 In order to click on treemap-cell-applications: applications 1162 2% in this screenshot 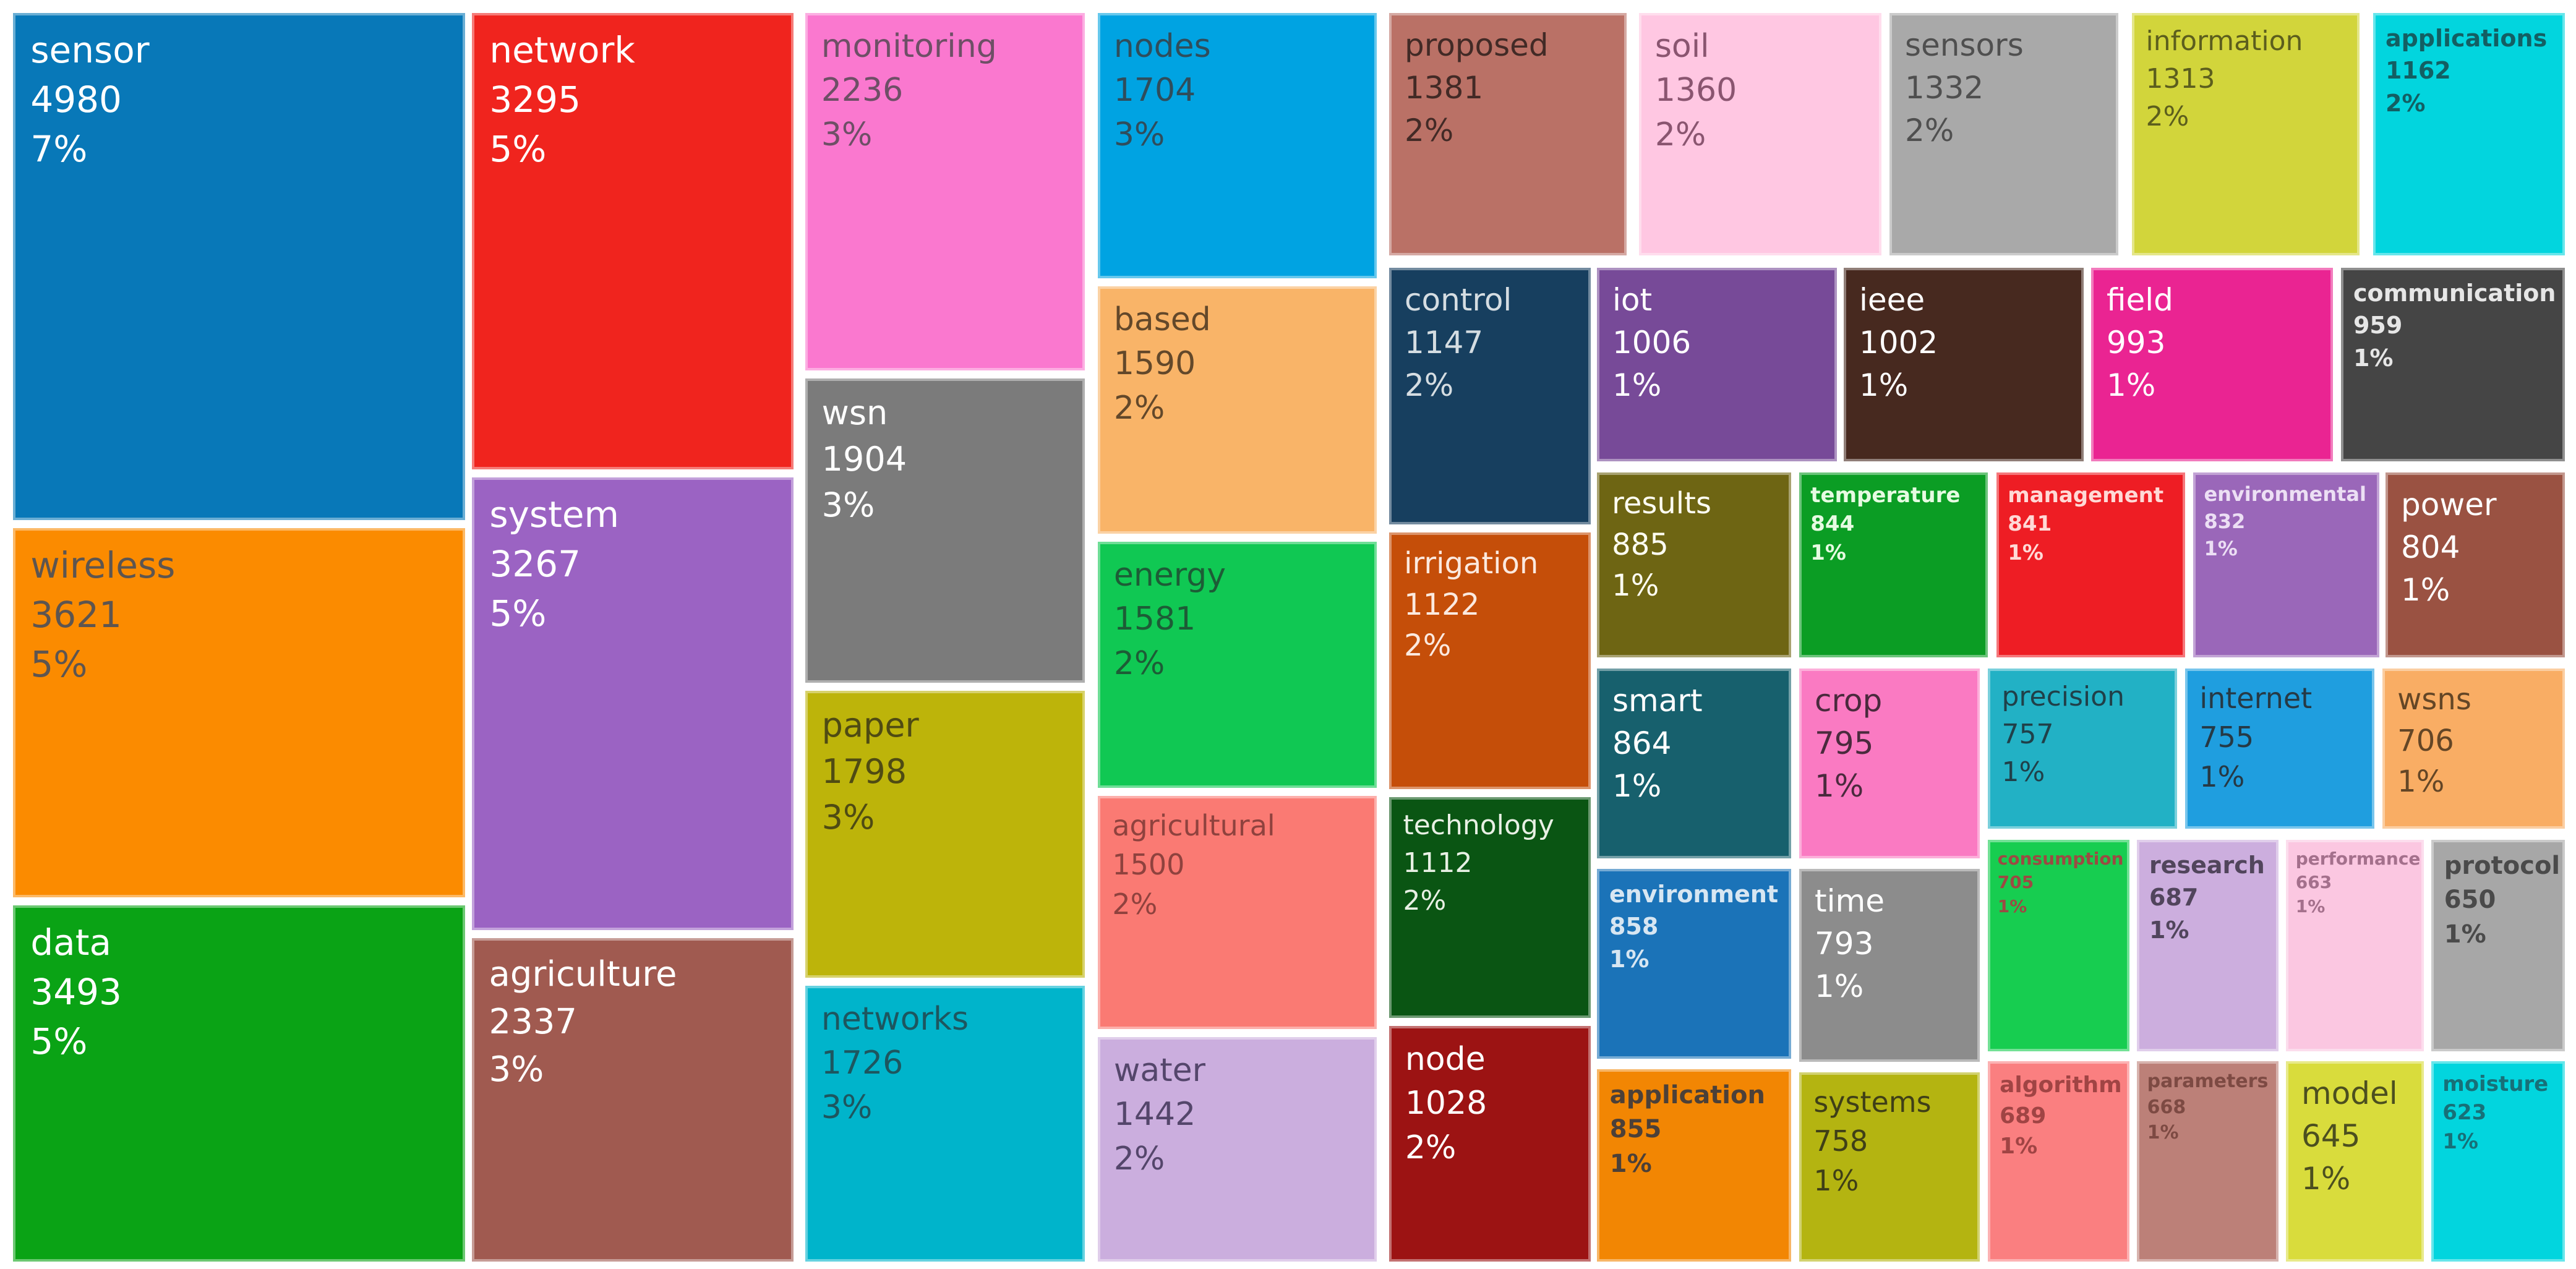, I will do `click(2469, 134)`.